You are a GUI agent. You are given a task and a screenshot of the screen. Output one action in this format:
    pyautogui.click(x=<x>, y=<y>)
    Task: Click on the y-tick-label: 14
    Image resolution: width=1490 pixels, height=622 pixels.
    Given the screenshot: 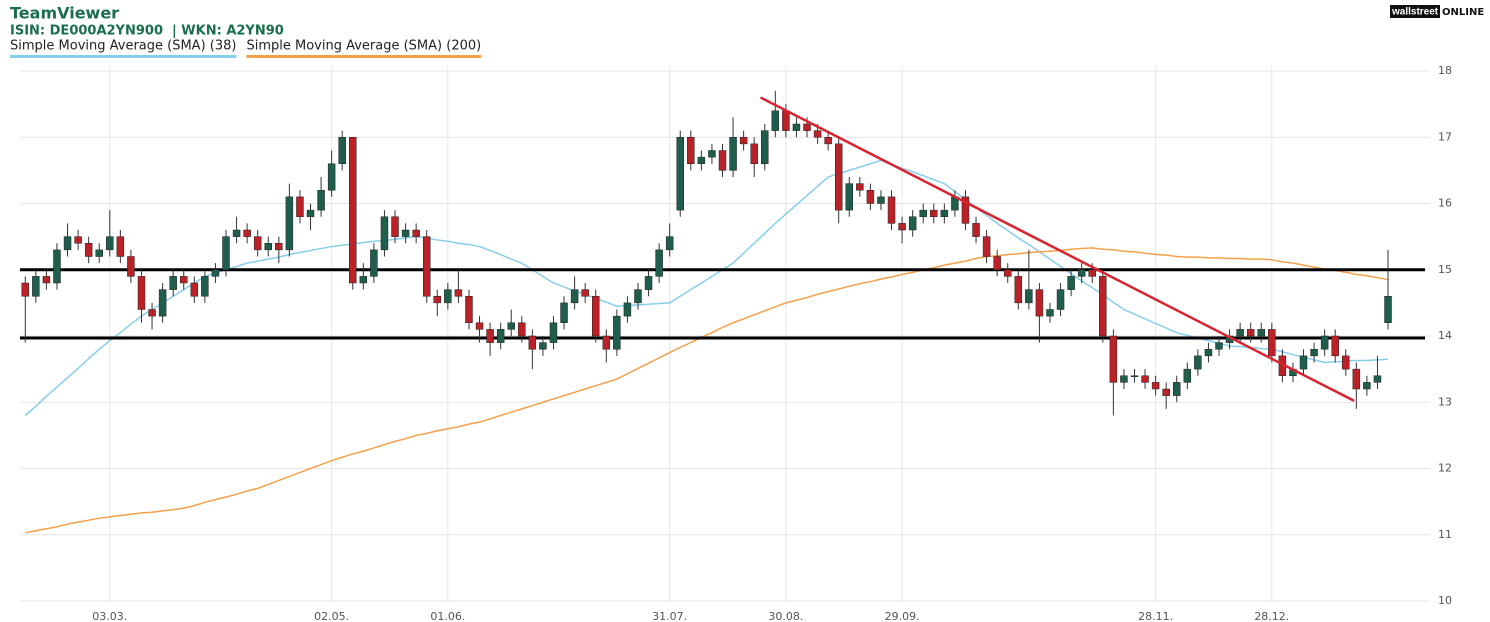 What is the action you would take?
    pyautogui.click(x=1445, y=335)
    